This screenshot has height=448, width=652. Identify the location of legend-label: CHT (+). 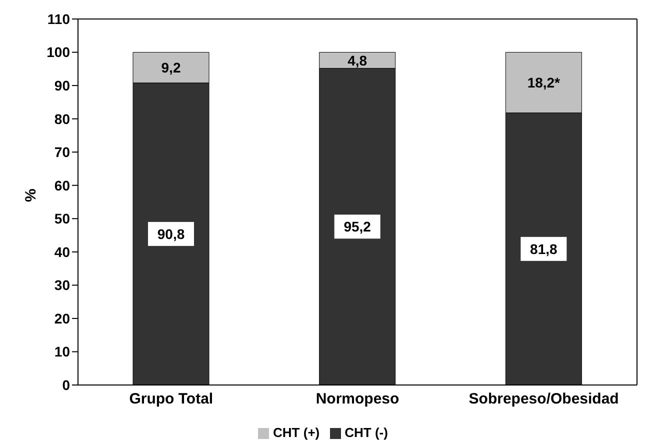
(296, 432).